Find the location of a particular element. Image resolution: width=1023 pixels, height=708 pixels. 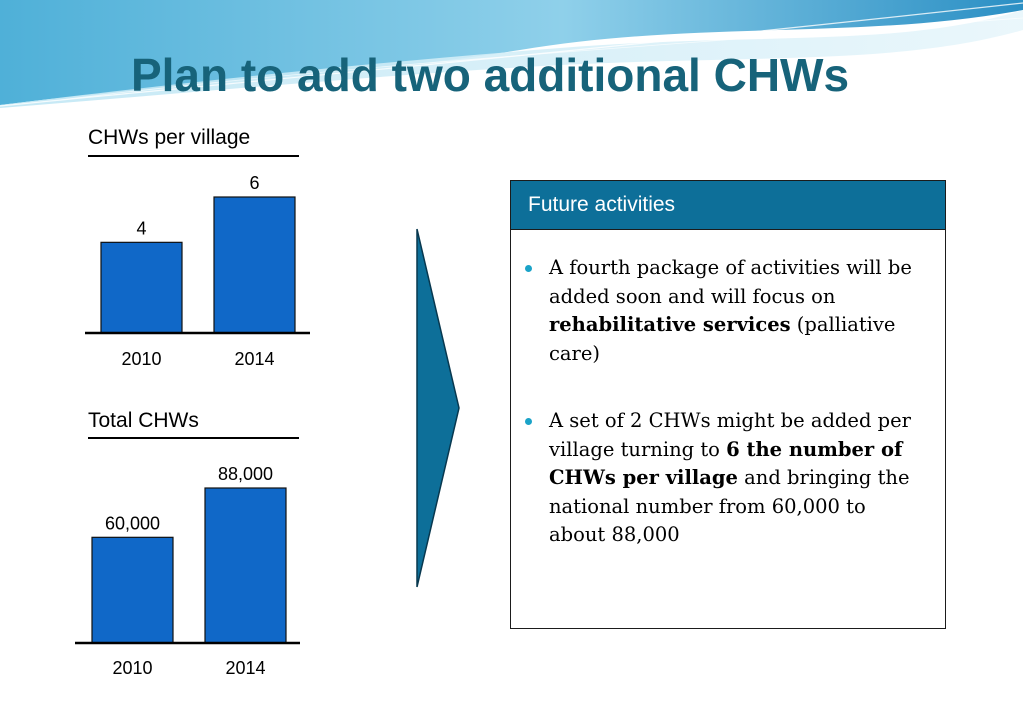

page-title: Plan to add two additional CHWs is located at coordinates (490, 75).